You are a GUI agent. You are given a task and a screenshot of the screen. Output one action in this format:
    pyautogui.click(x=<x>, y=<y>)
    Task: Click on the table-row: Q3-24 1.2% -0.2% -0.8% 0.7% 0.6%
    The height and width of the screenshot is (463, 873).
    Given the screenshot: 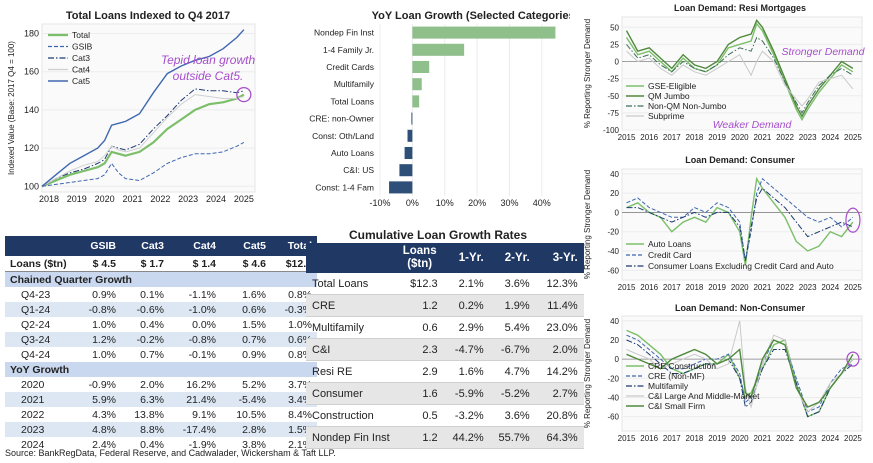 What is the action you would take?
    pyautogui.click(x=161, y=339)
    